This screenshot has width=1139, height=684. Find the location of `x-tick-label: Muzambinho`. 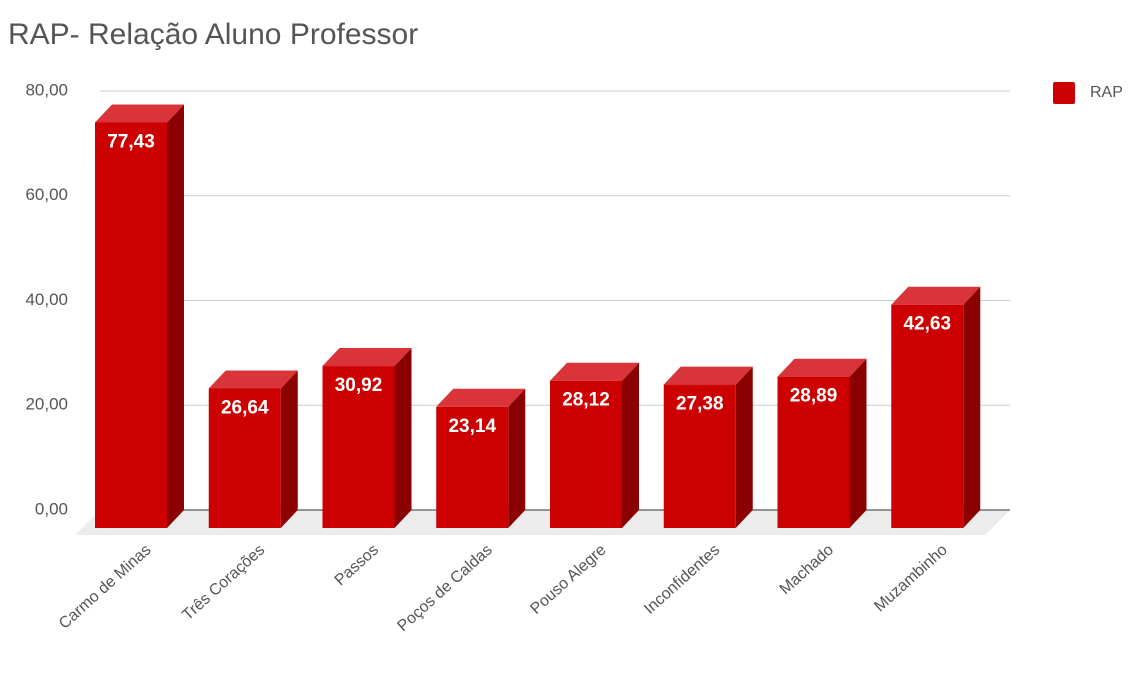

x-tick-label: Muzambinho is located at coordinates (911, 578).